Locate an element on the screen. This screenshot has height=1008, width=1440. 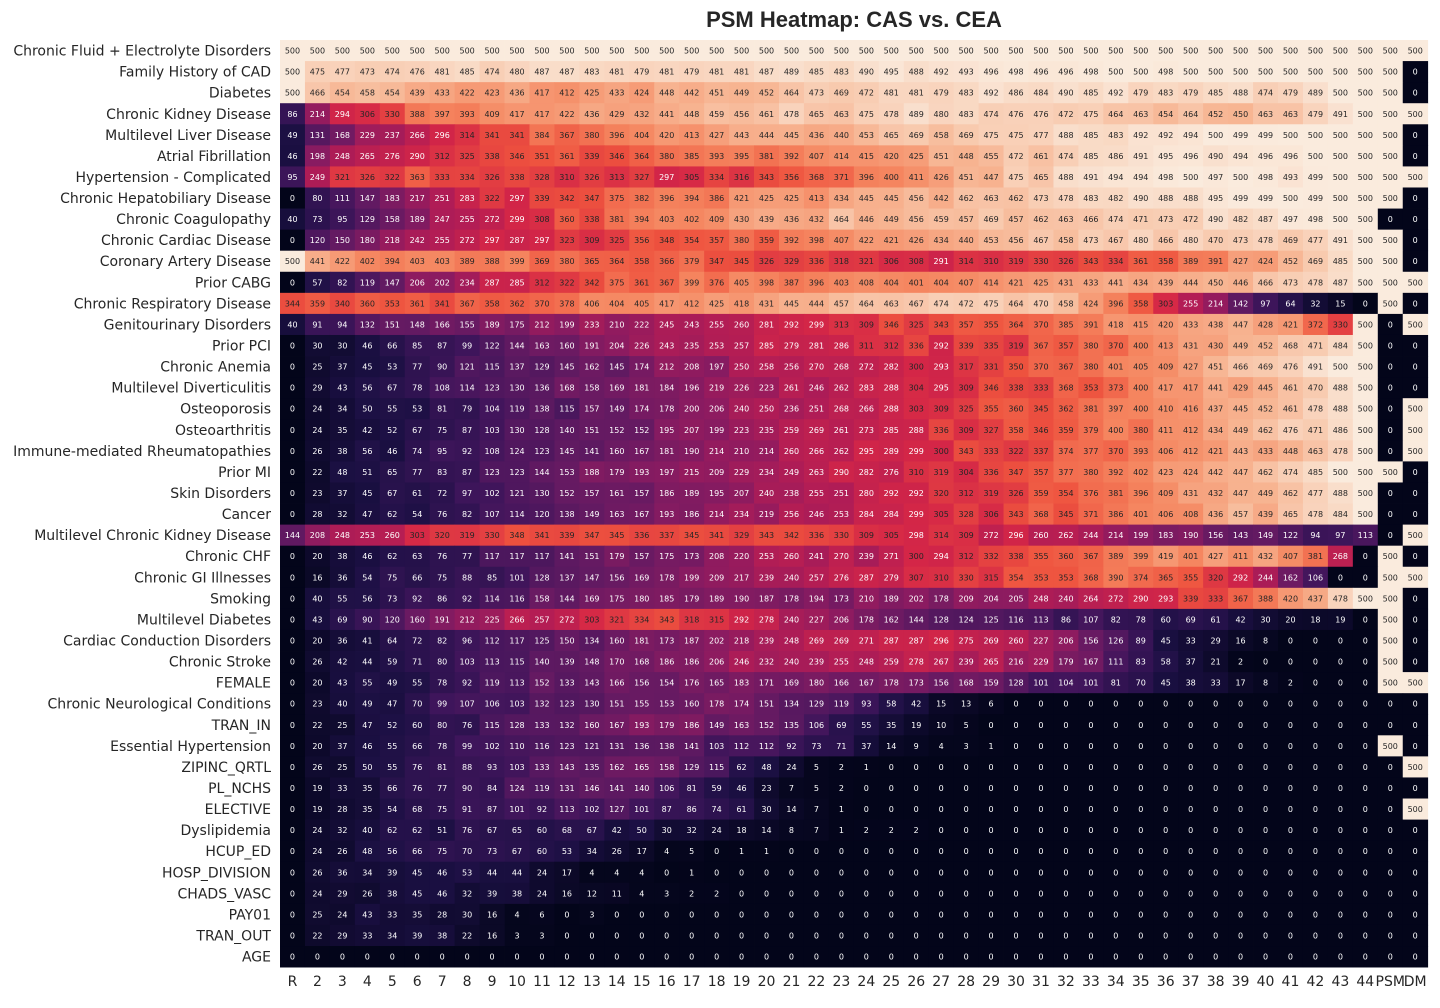
cell-value-label: 80 is located at coordinates (442, 725).